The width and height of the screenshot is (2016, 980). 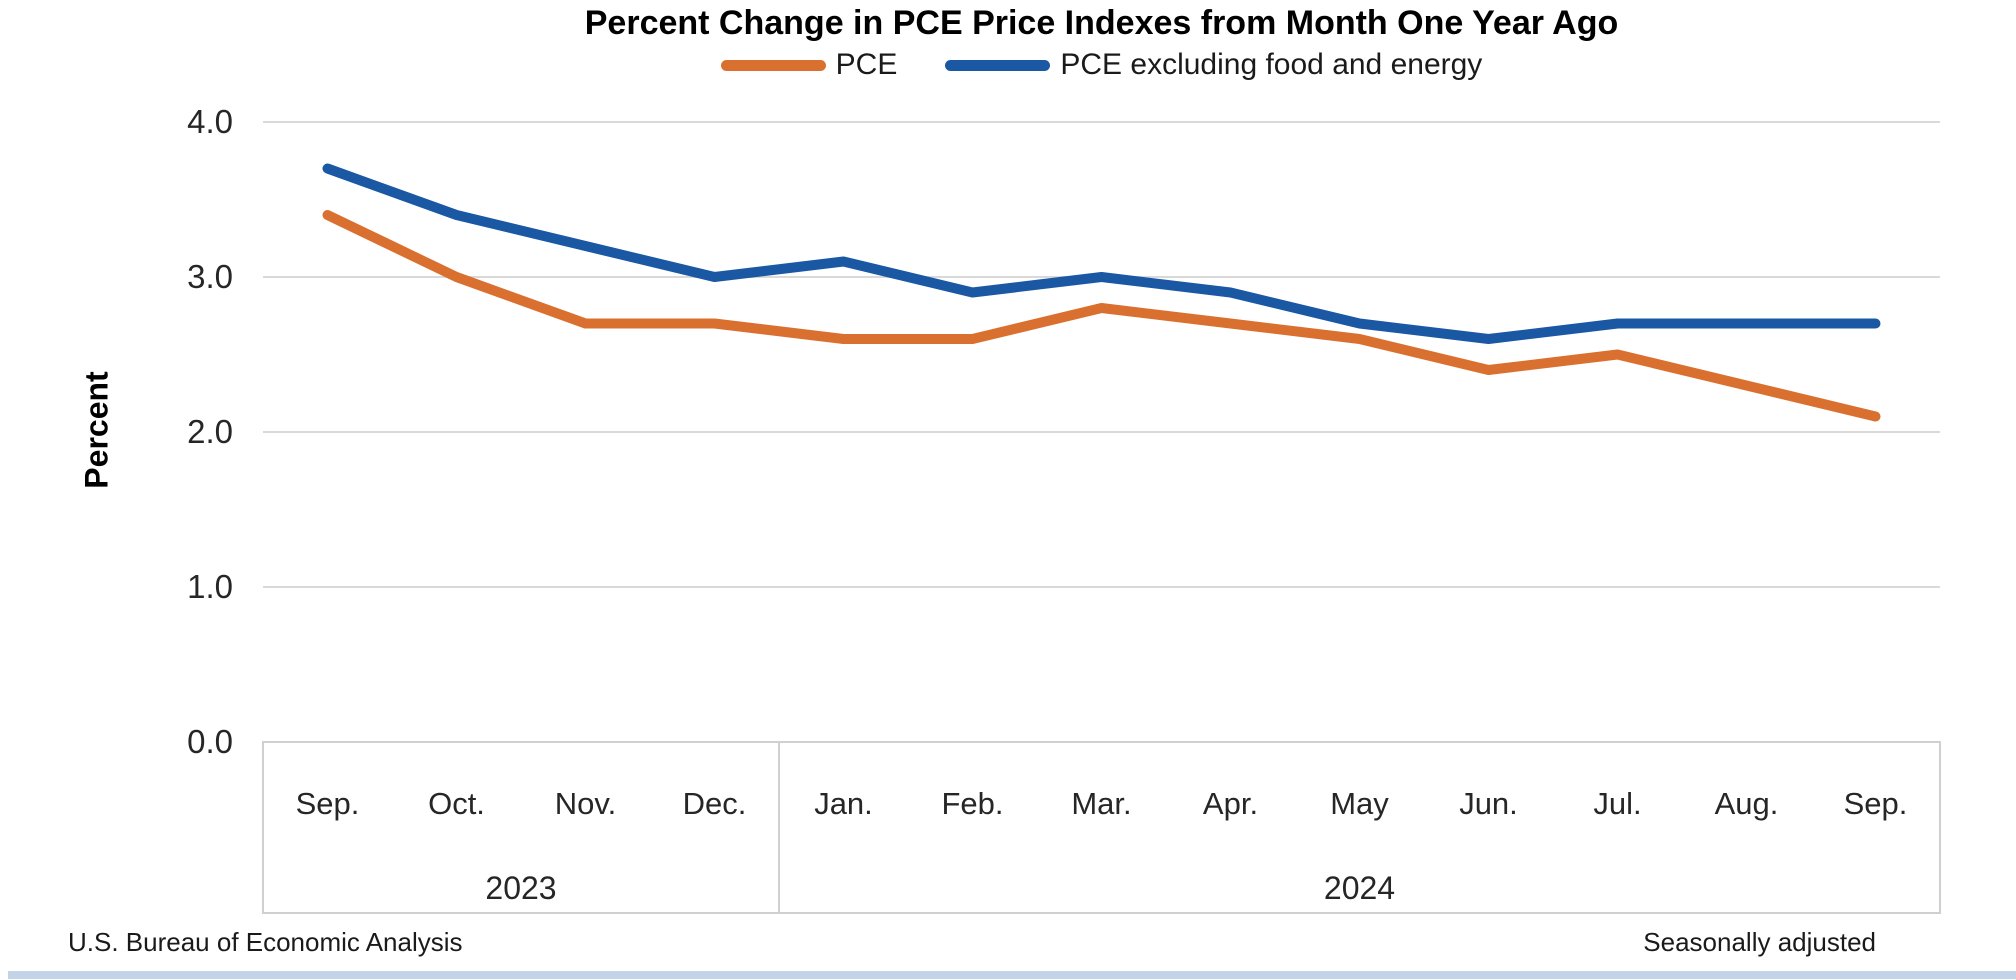 What do you see at coordinates (998, 65) in the screenshot?
I see `core-pce-line-swatch` at bounding box center [998, 65].